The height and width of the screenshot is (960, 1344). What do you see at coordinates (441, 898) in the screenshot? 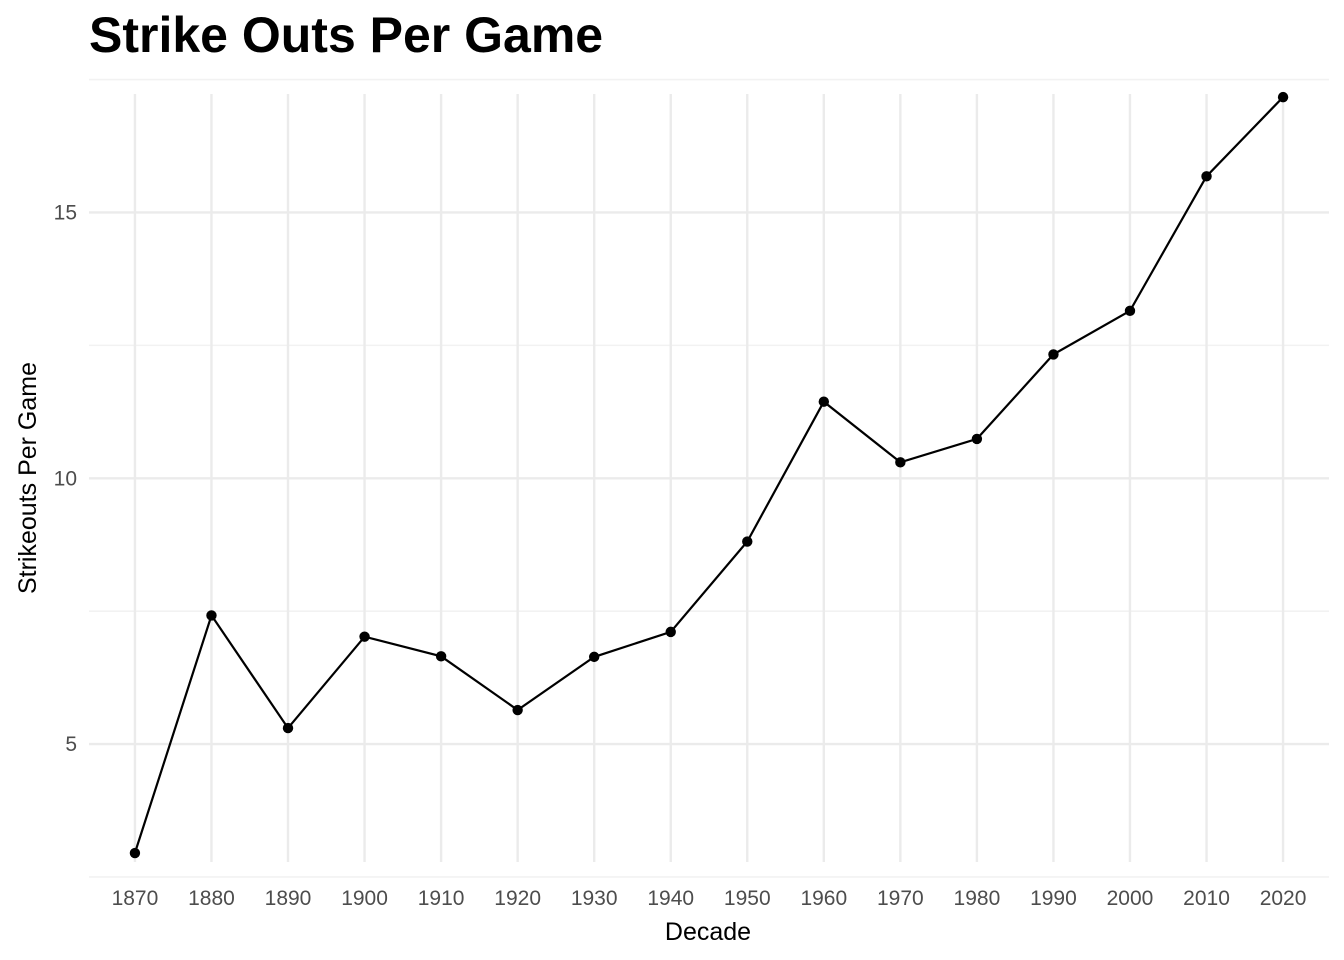
I see `x-tick-label: 1910` at bounding box center [441, 898].